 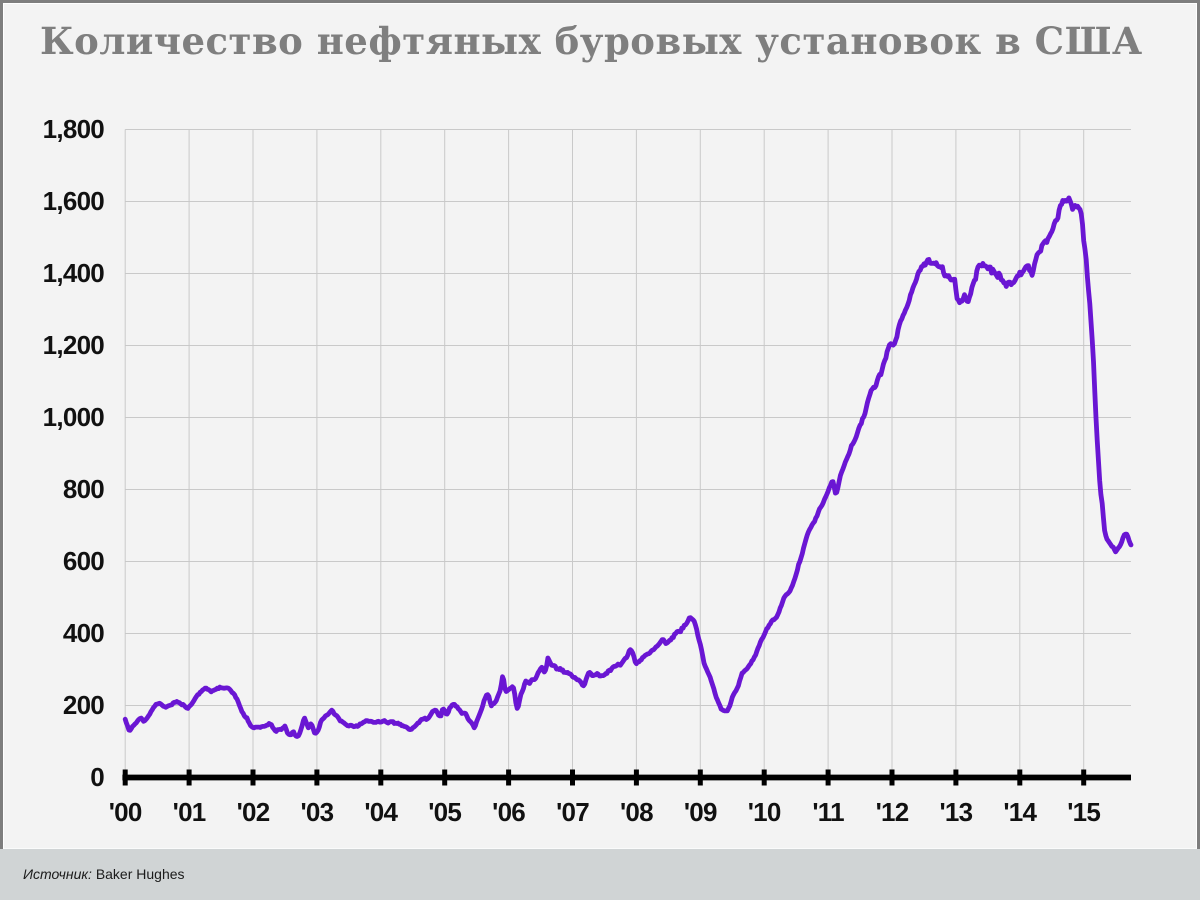 What do you see at coordinates (73, 273) in the screenshot?
I see `y-tick-label: 1,400` at bounding box center [73, 273].